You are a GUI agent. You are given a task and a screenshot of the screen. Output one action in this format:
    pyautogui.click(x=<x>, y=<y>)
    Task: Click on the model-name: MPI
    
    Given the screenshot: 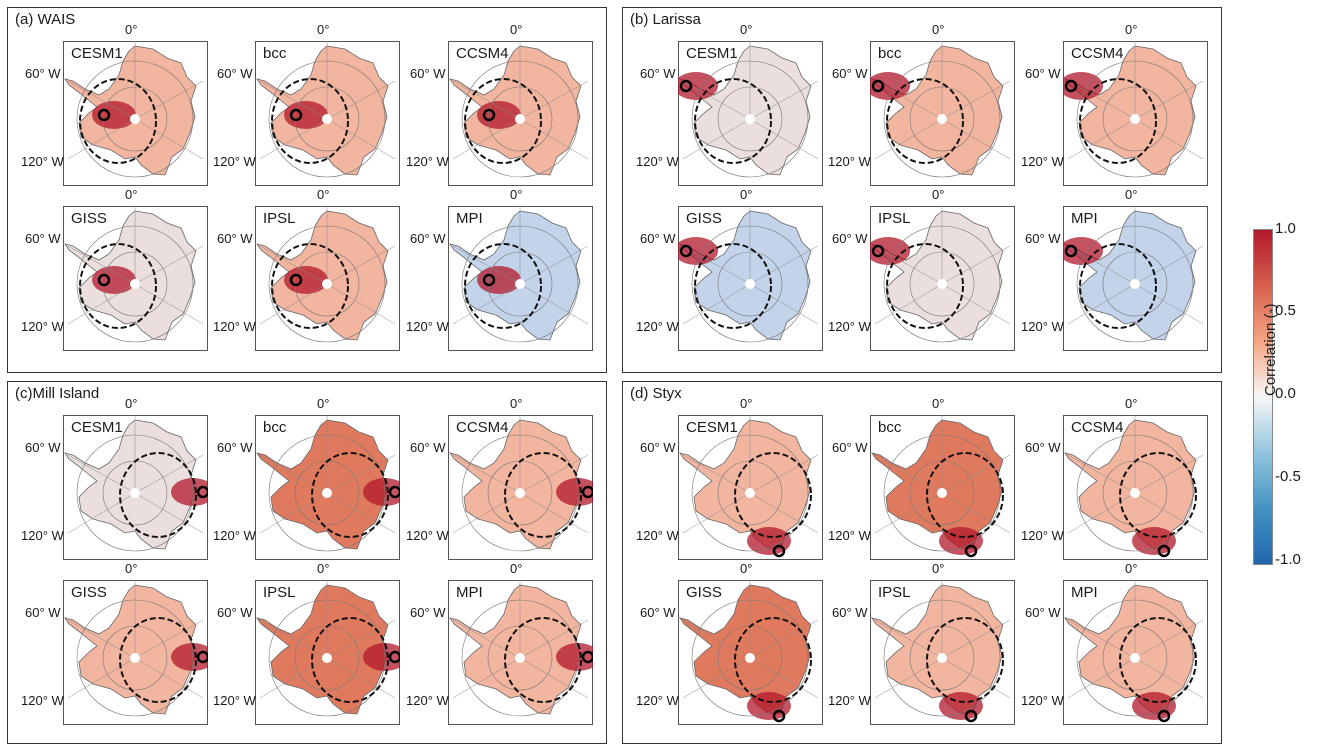 What is the action you would take?
    pyautogui.click(x=1084, y=592)
    